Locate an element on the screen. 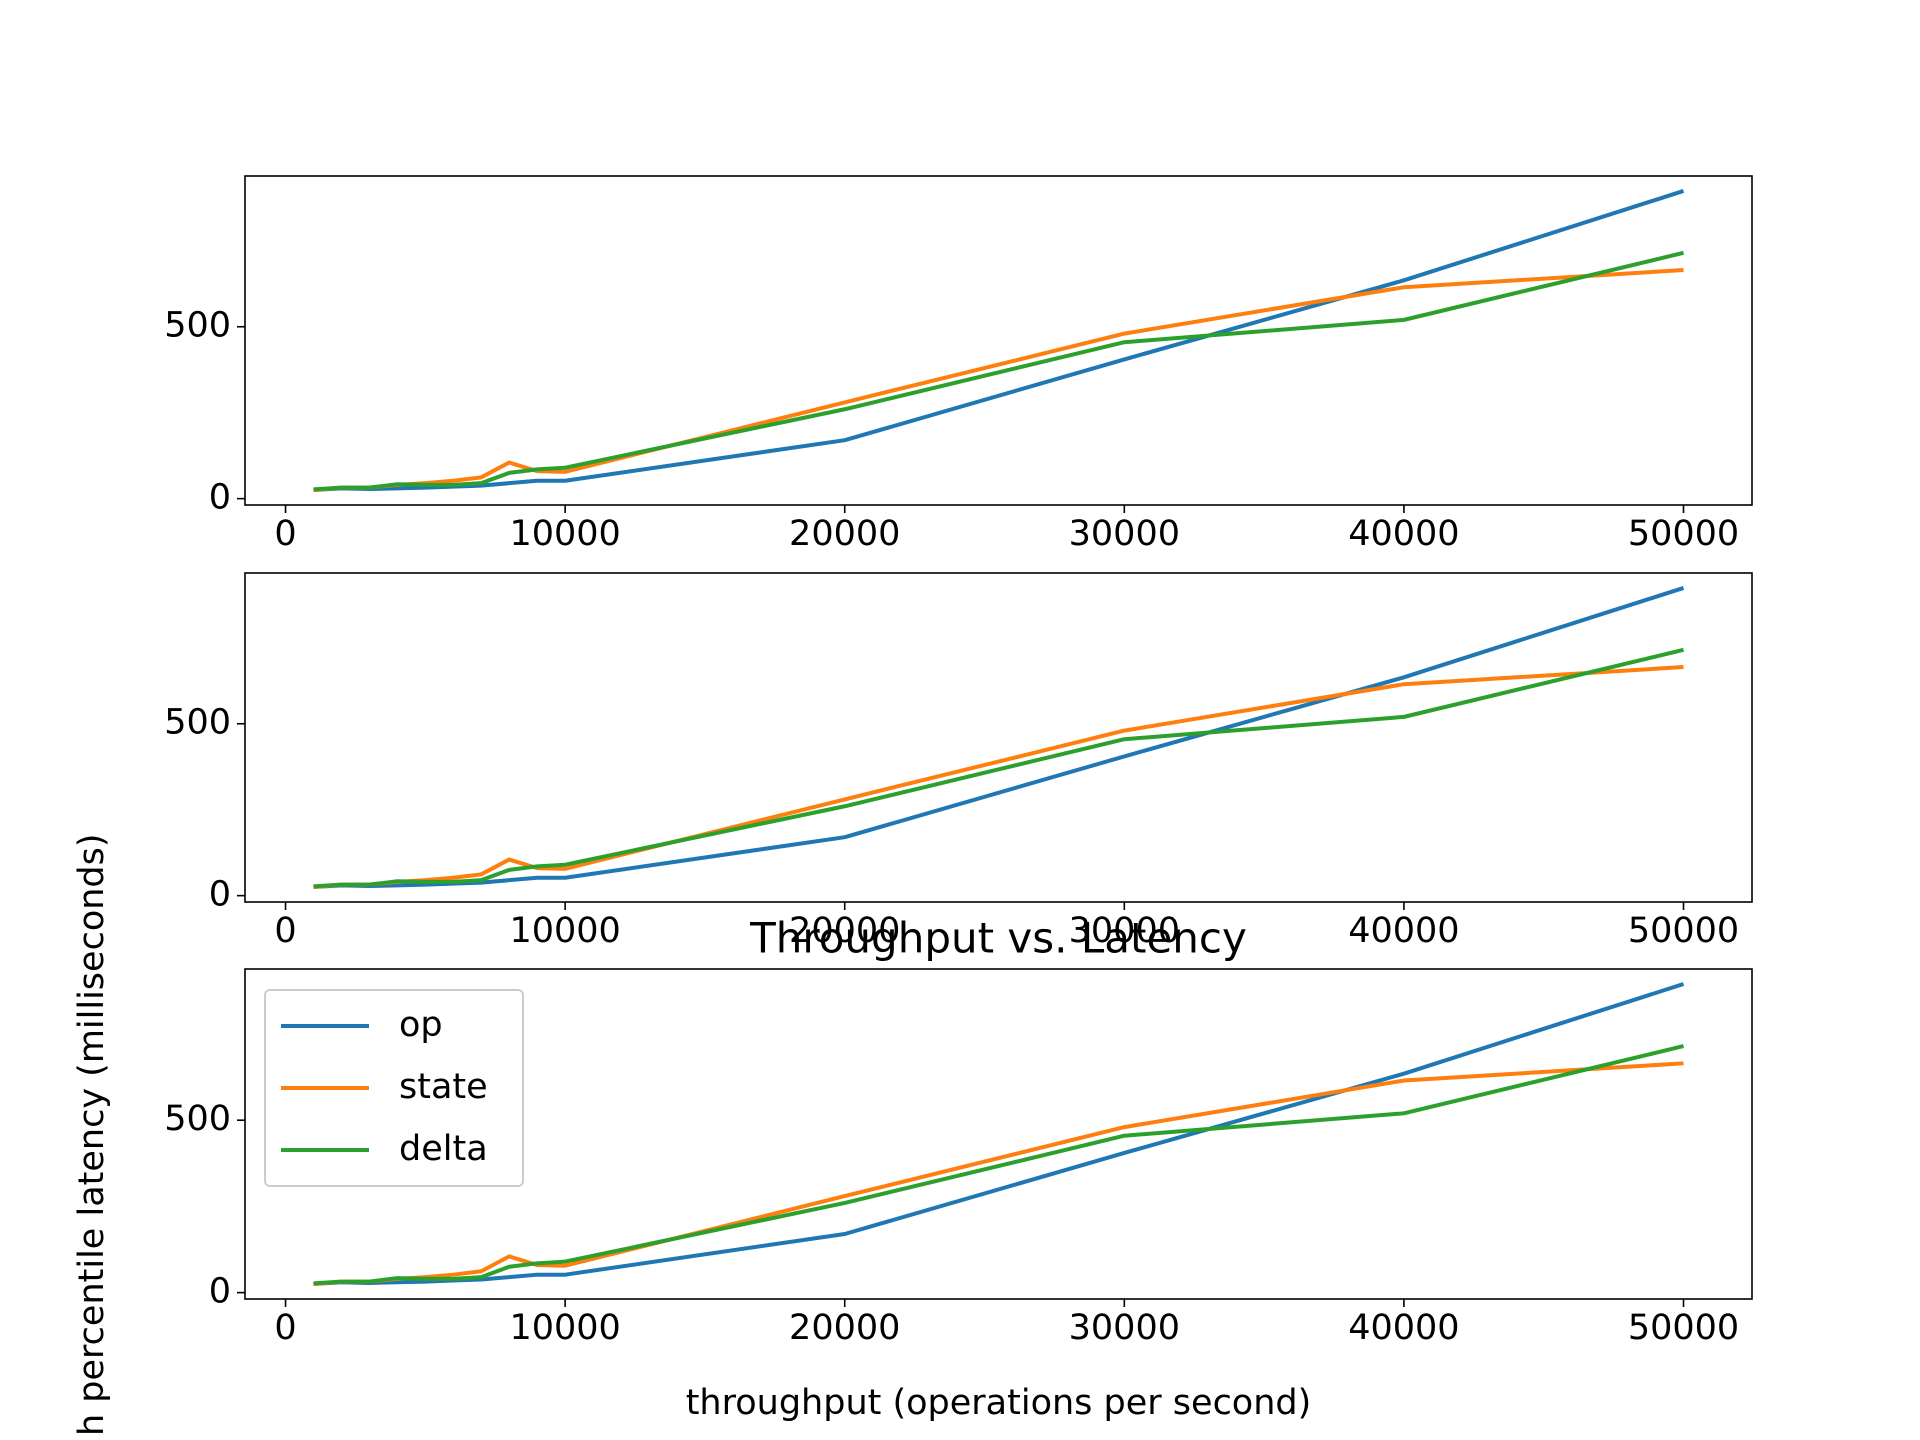 This screenshot has height=1440, width=1920. x-axis-label: throughput (operations per second) is located at coordinates (999, 1403).